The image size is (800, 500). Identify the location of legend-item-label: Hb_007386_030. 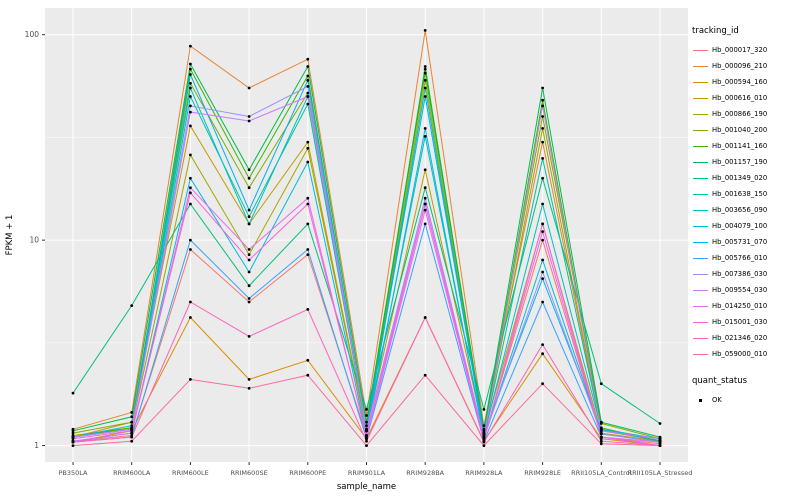
(740, 274).